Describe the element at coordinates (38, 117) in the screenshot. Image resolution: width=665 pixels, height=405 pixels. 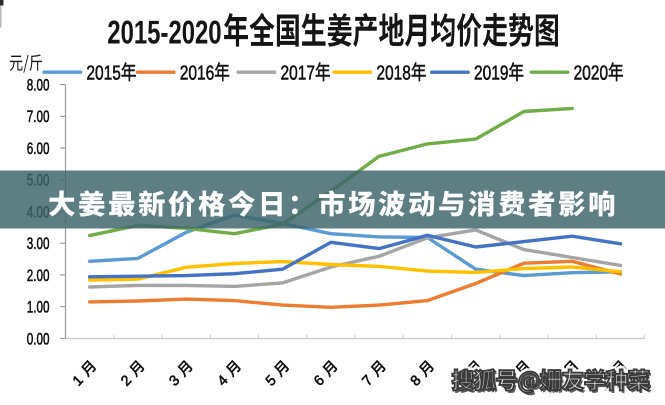
I see `svg-text: 7.00` at that location.